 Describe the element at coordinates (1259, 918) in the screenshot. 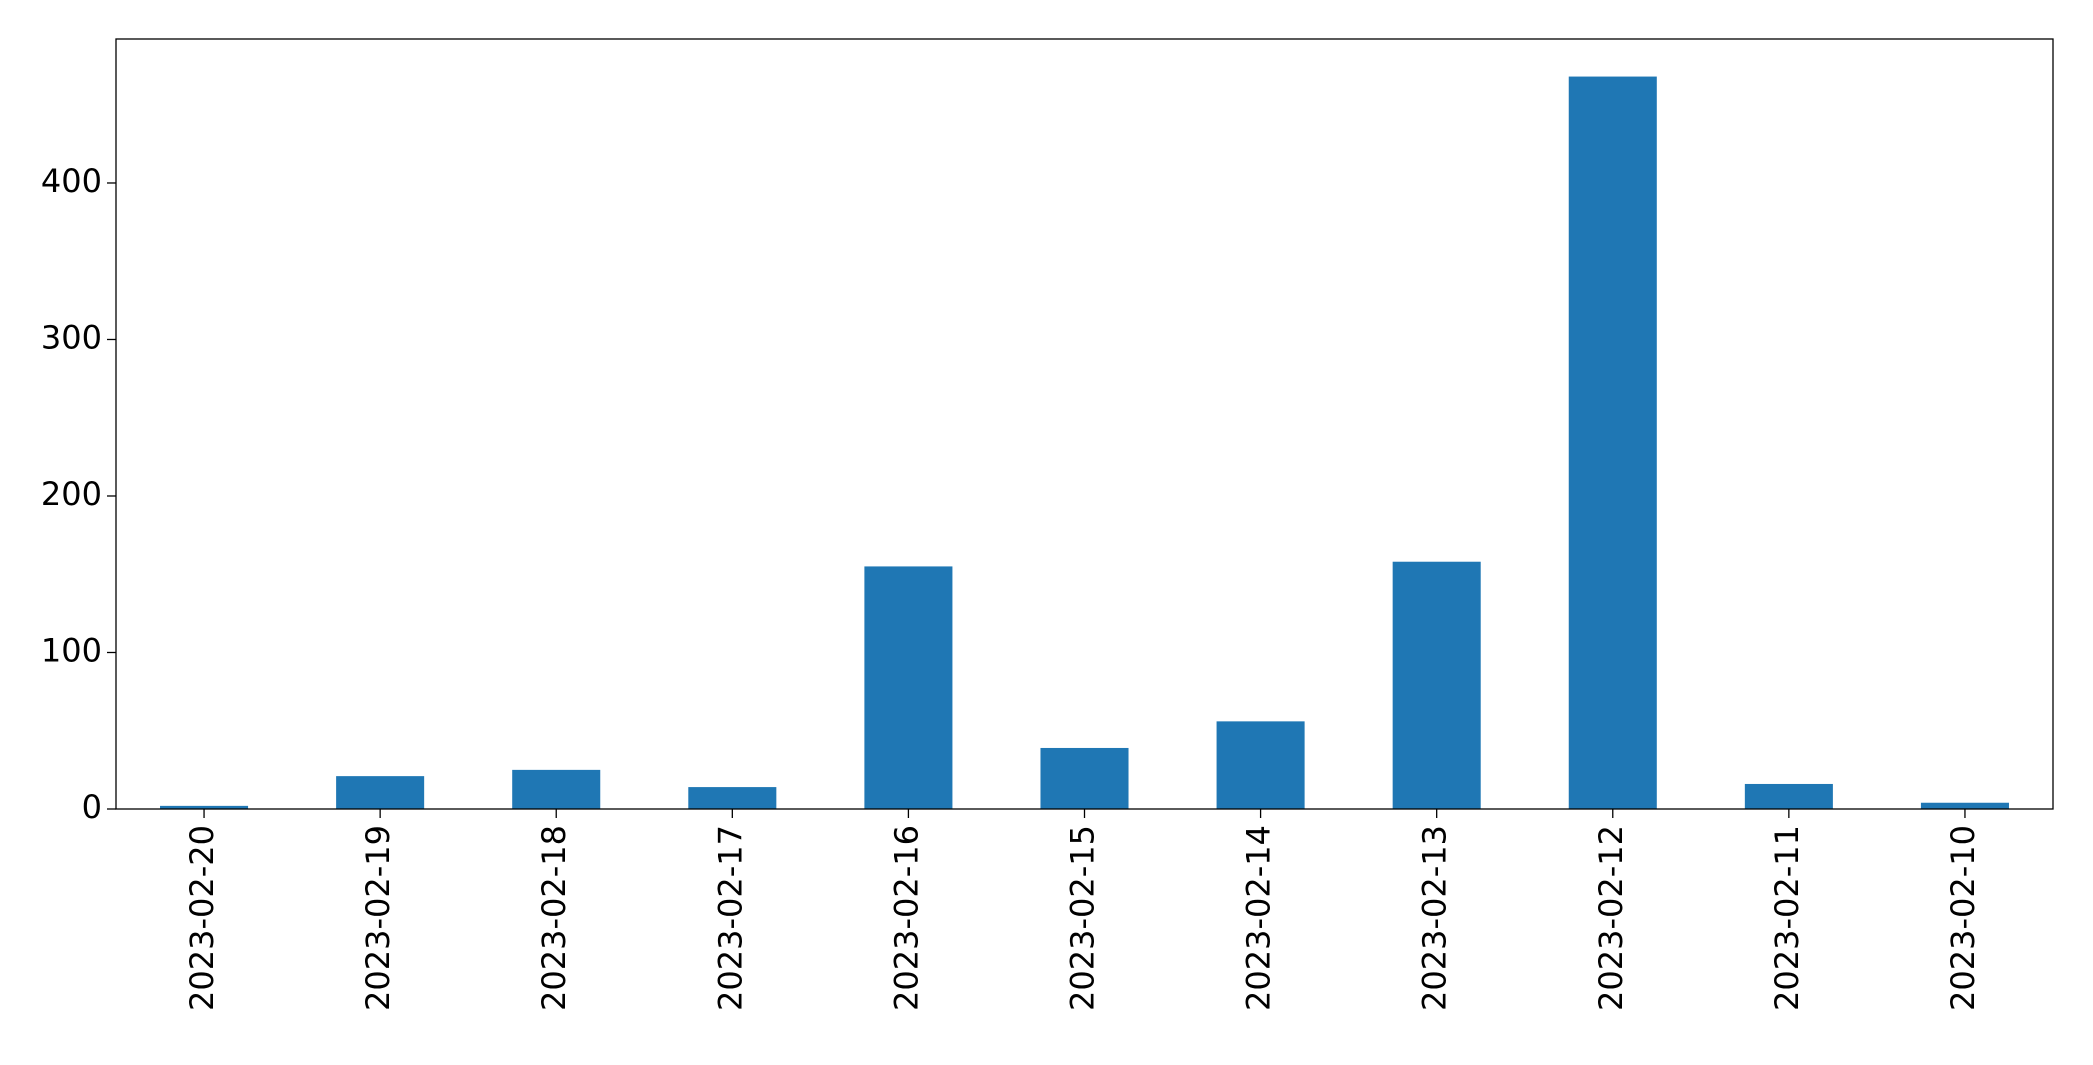

I see `x-tick-label: 2023-02-14` at that location.